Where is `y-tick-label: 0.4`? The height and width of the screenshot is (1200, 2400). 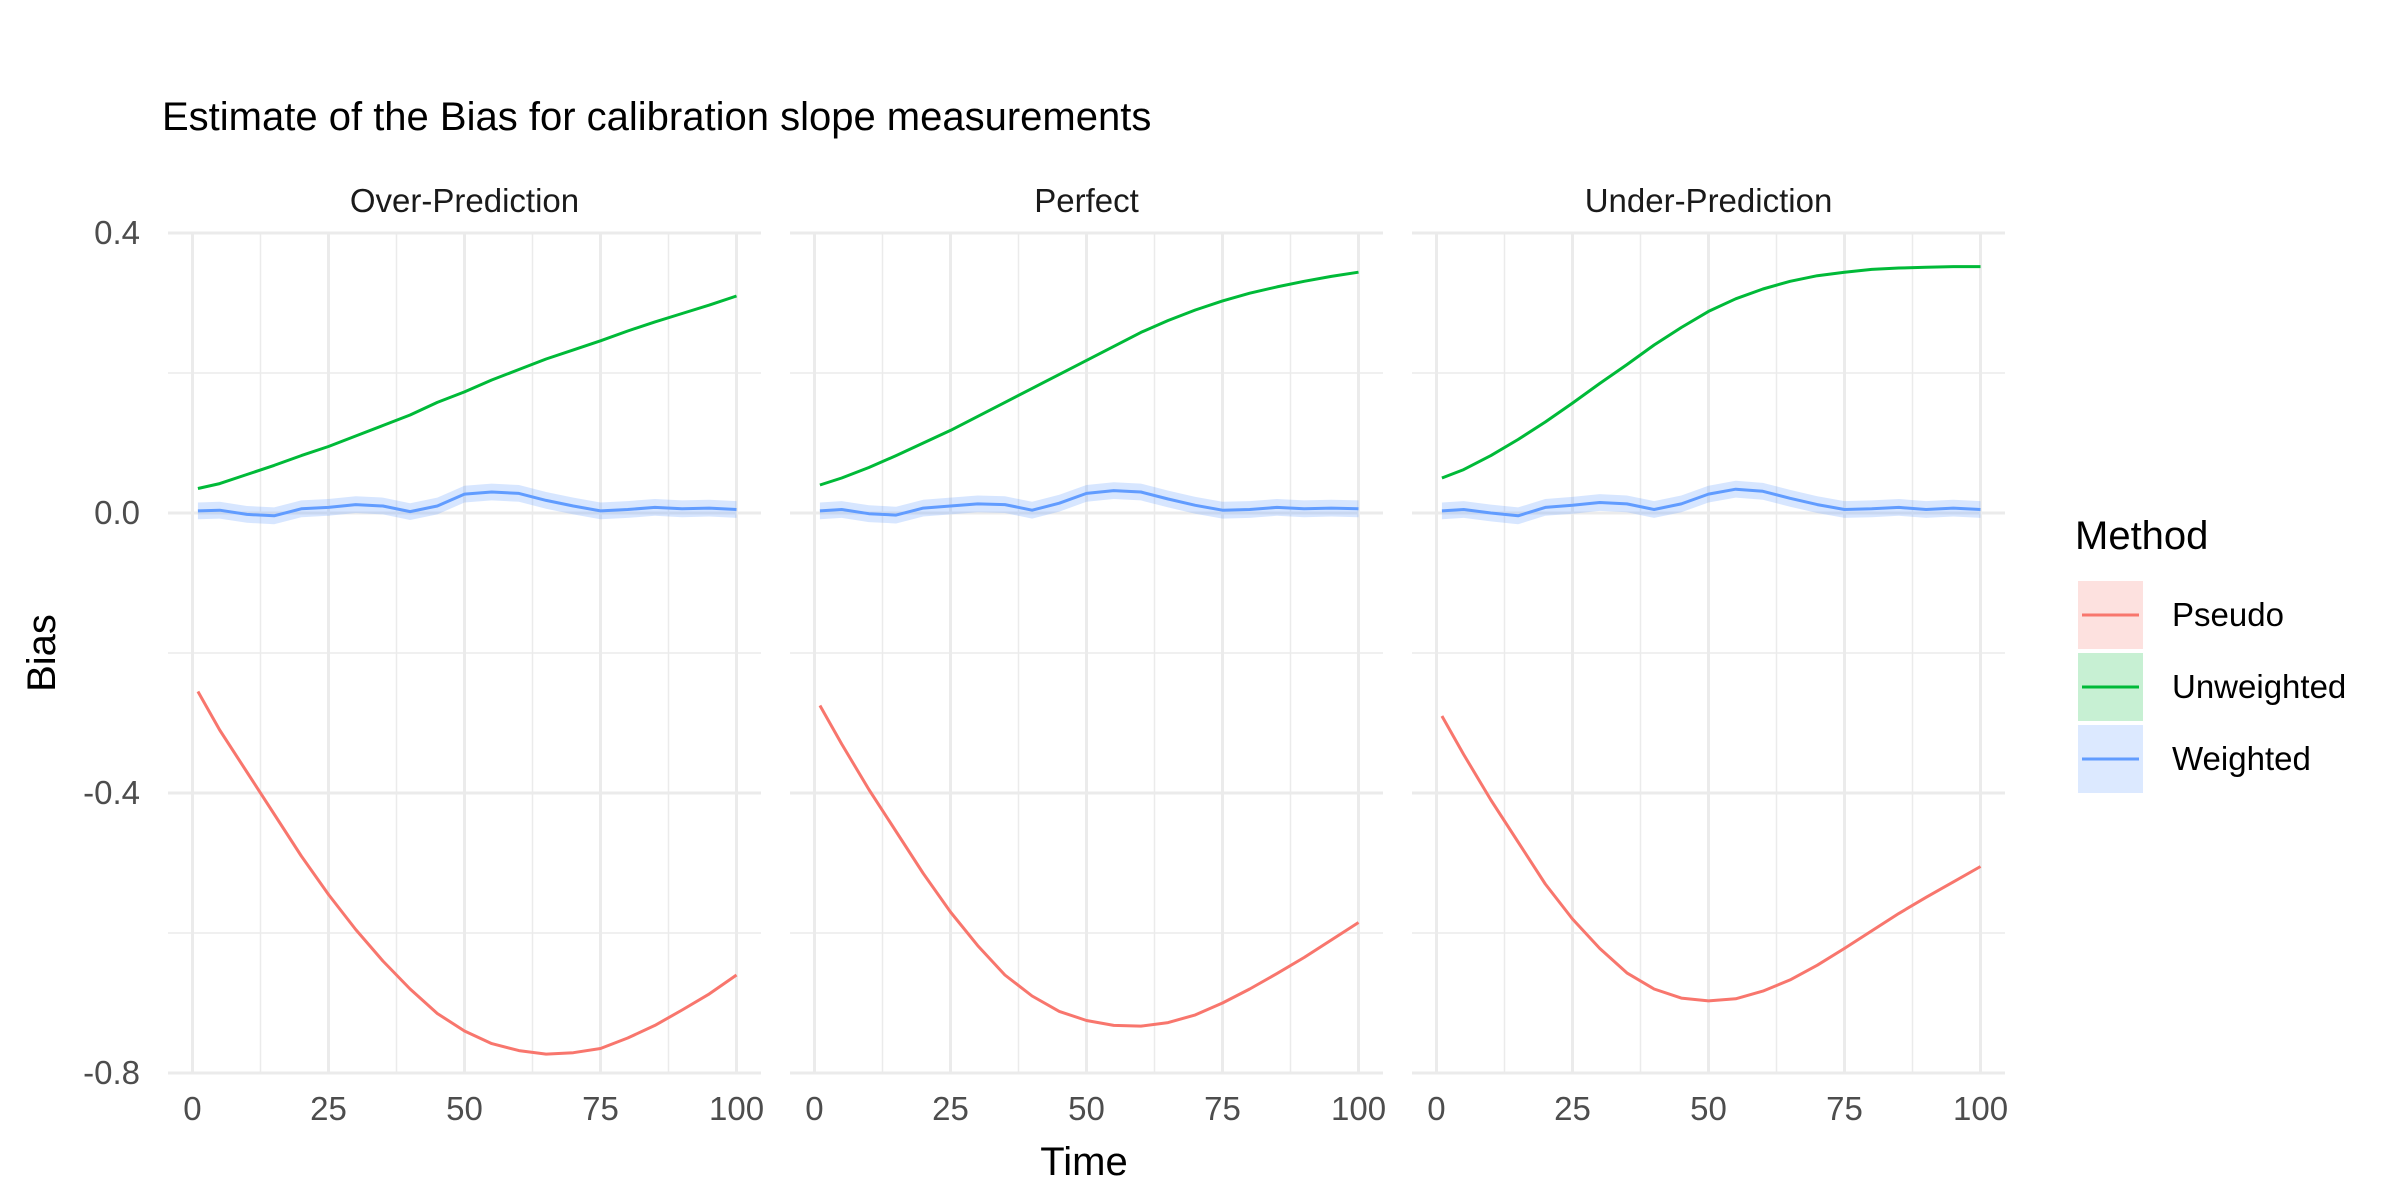 y-tick-label: 0.4 is located at coordinates (117, 232).